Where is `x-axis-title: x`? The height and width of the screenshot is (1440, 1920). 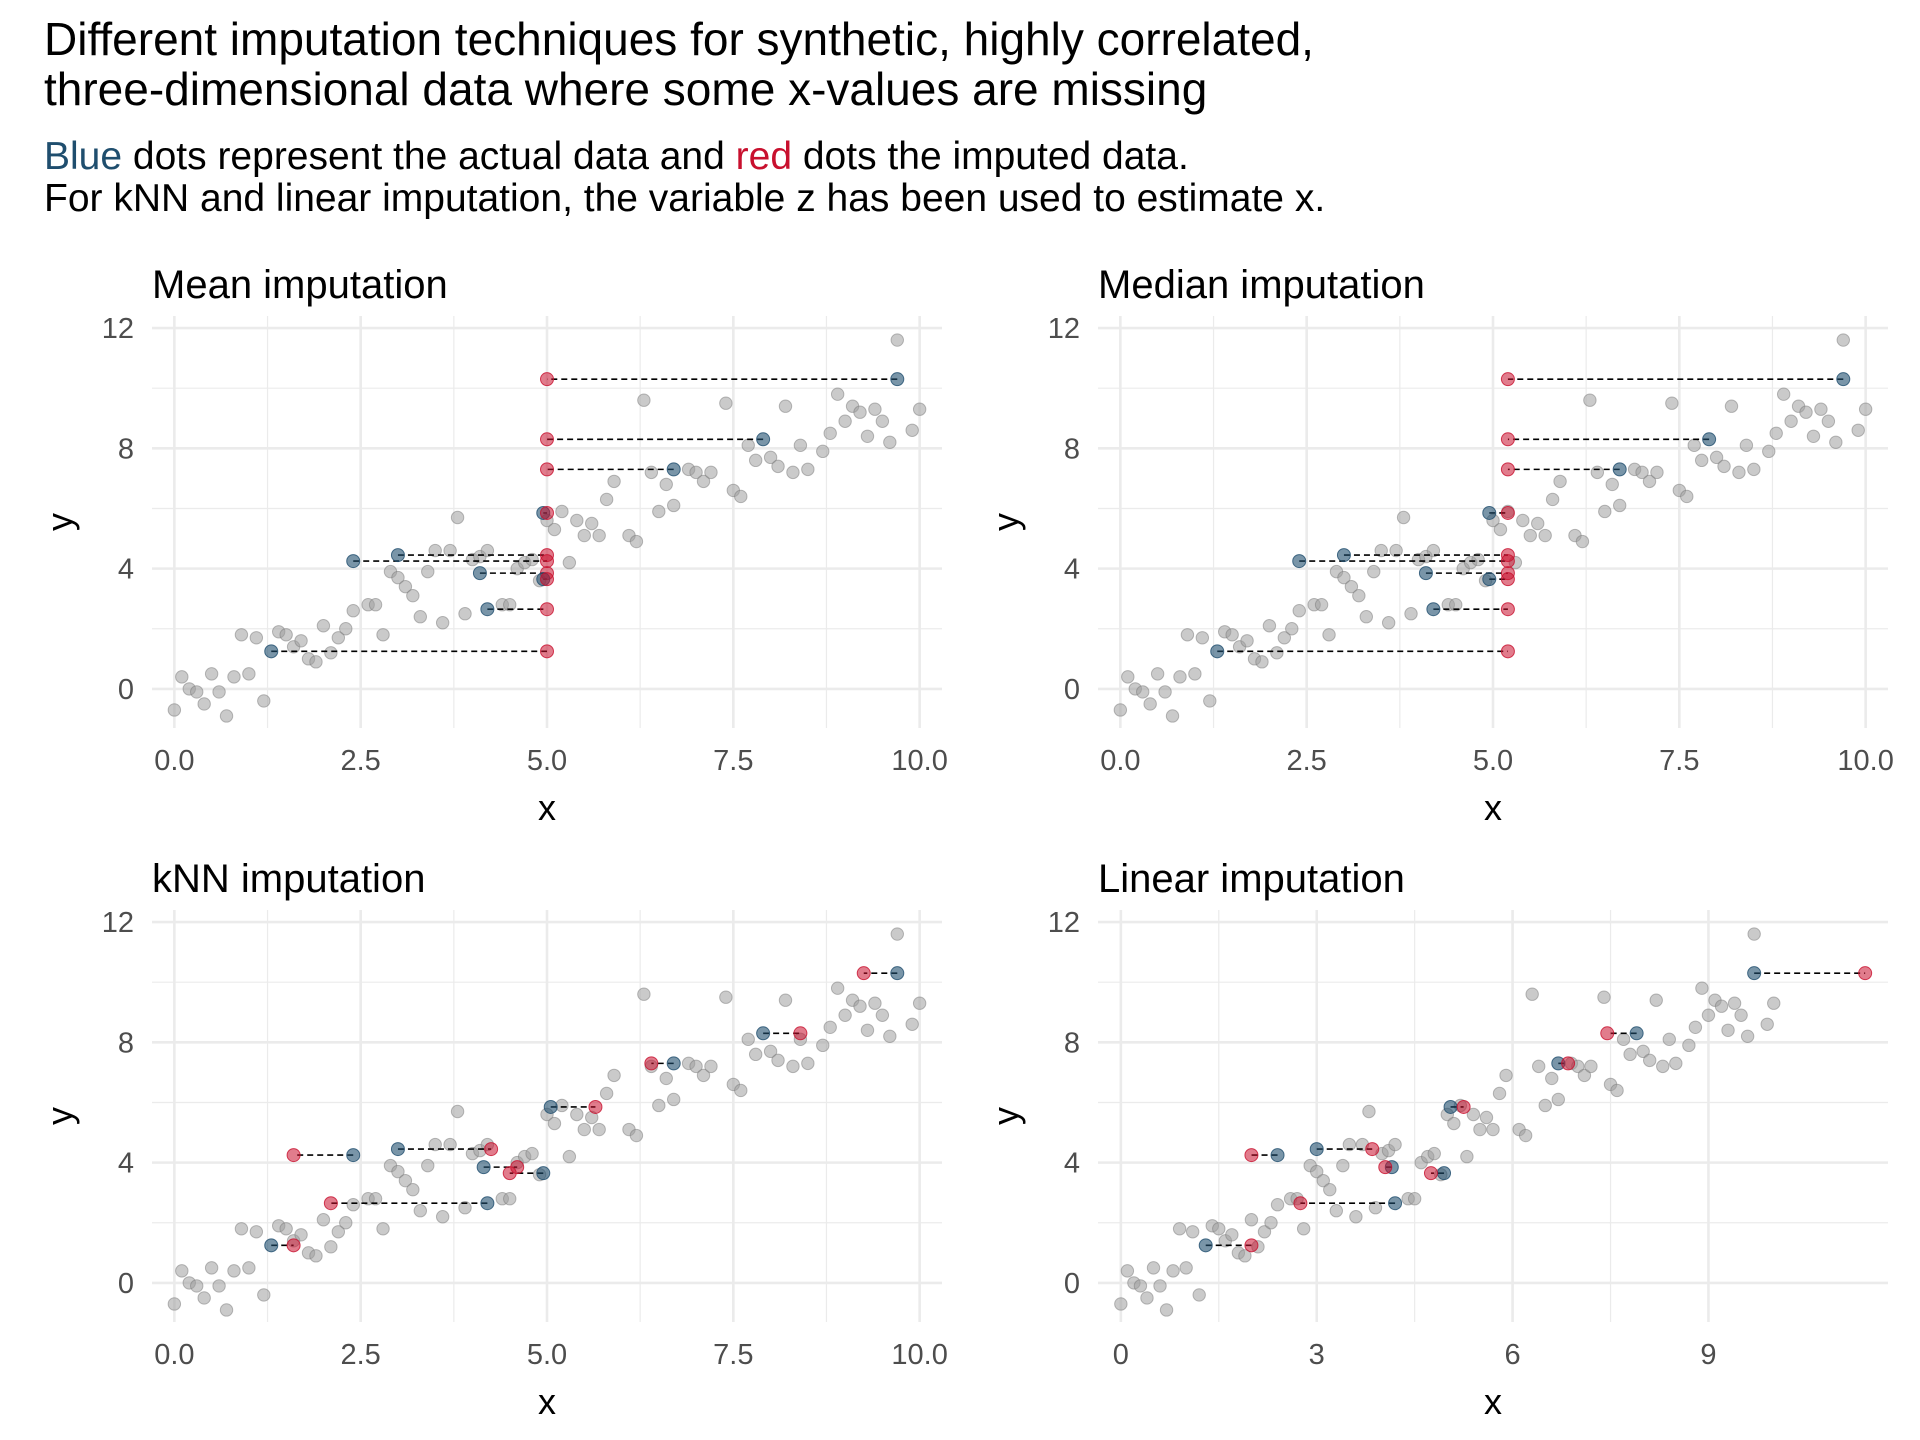 x-axis-title: x is located at coordinates (547, 807).